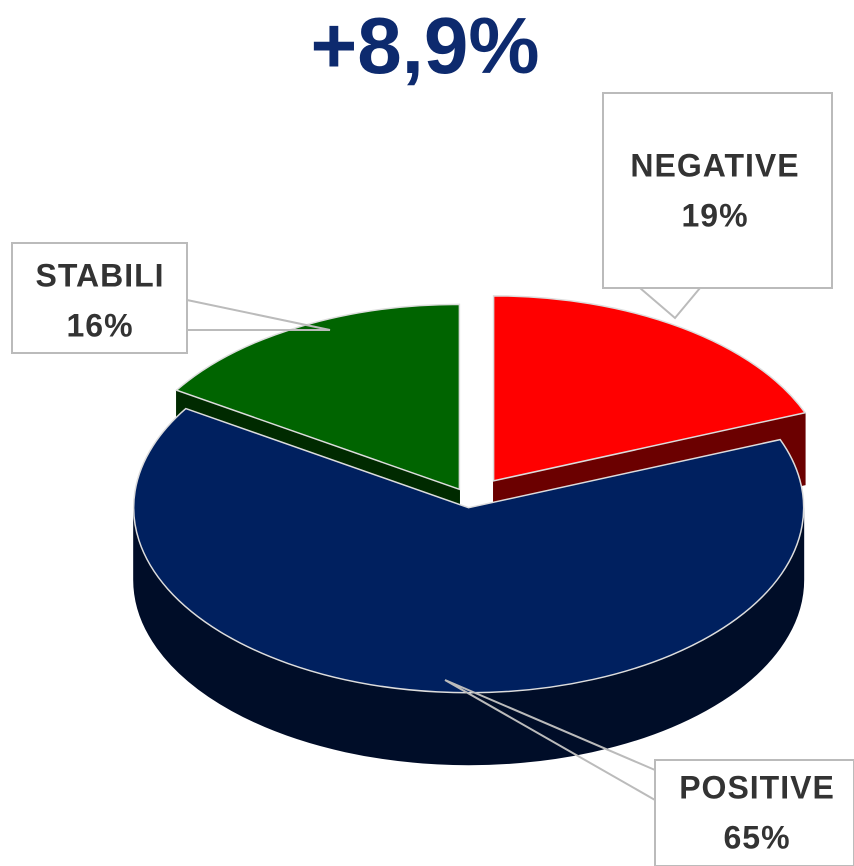 The width and height of the screenshot is (854, 866). Describe the element at coordinates (424, 45) in the screenshot. I see `chart-title: +8,9%` at that location.